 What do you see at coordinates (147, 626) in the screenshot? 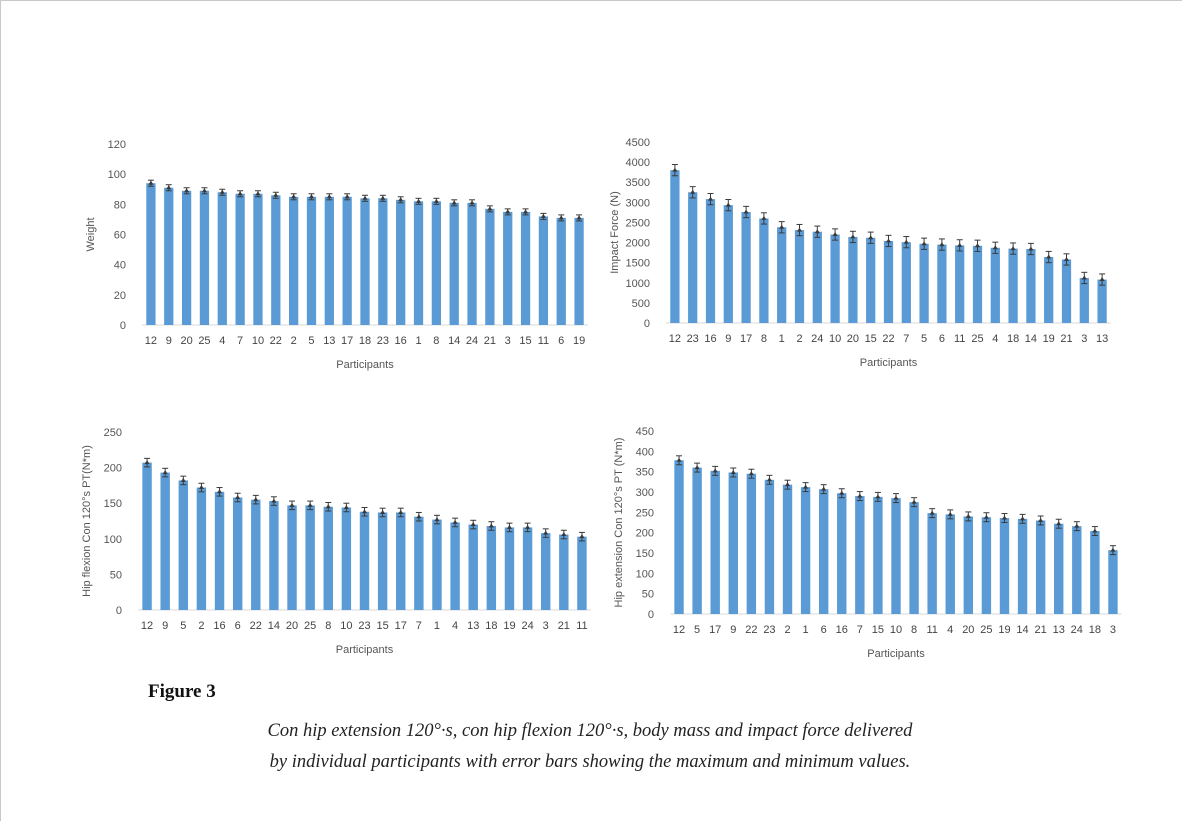
I see `chart2-xtick-label: 12` at bounding box center [147, 626].